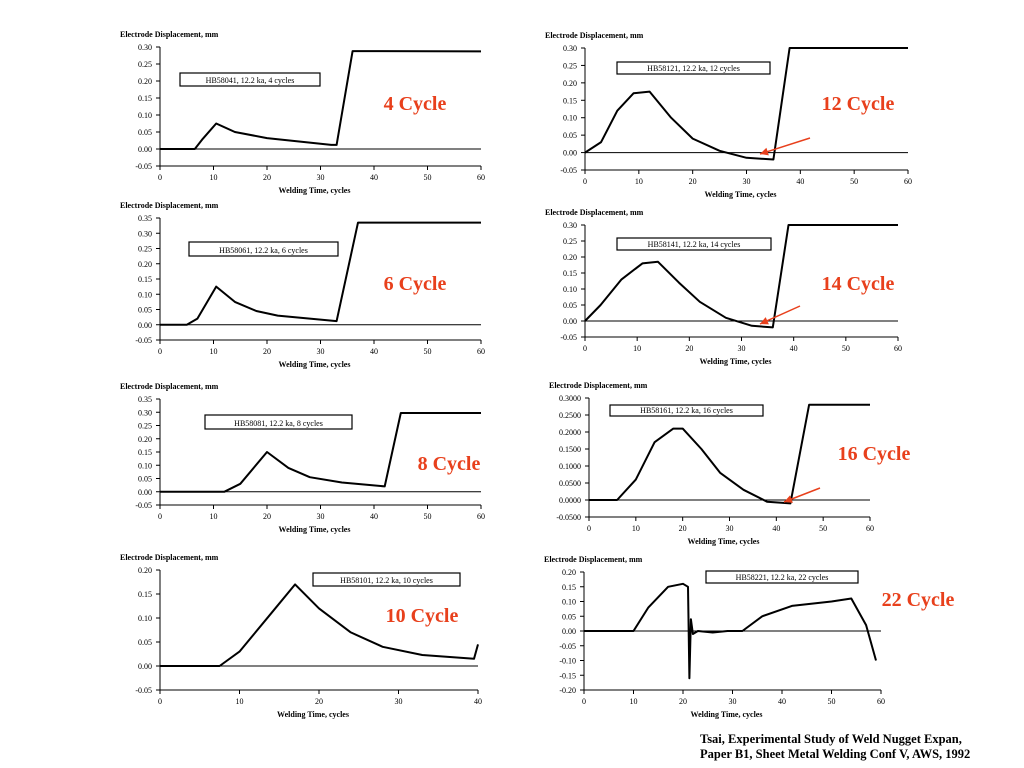 The image size is (1024, 768). What do you see at coordinates (263, 250) in the screenshot?
I see `legend-label: HB58061, 12.2 ka, 6 cycles` at bounding box center [263, 250].